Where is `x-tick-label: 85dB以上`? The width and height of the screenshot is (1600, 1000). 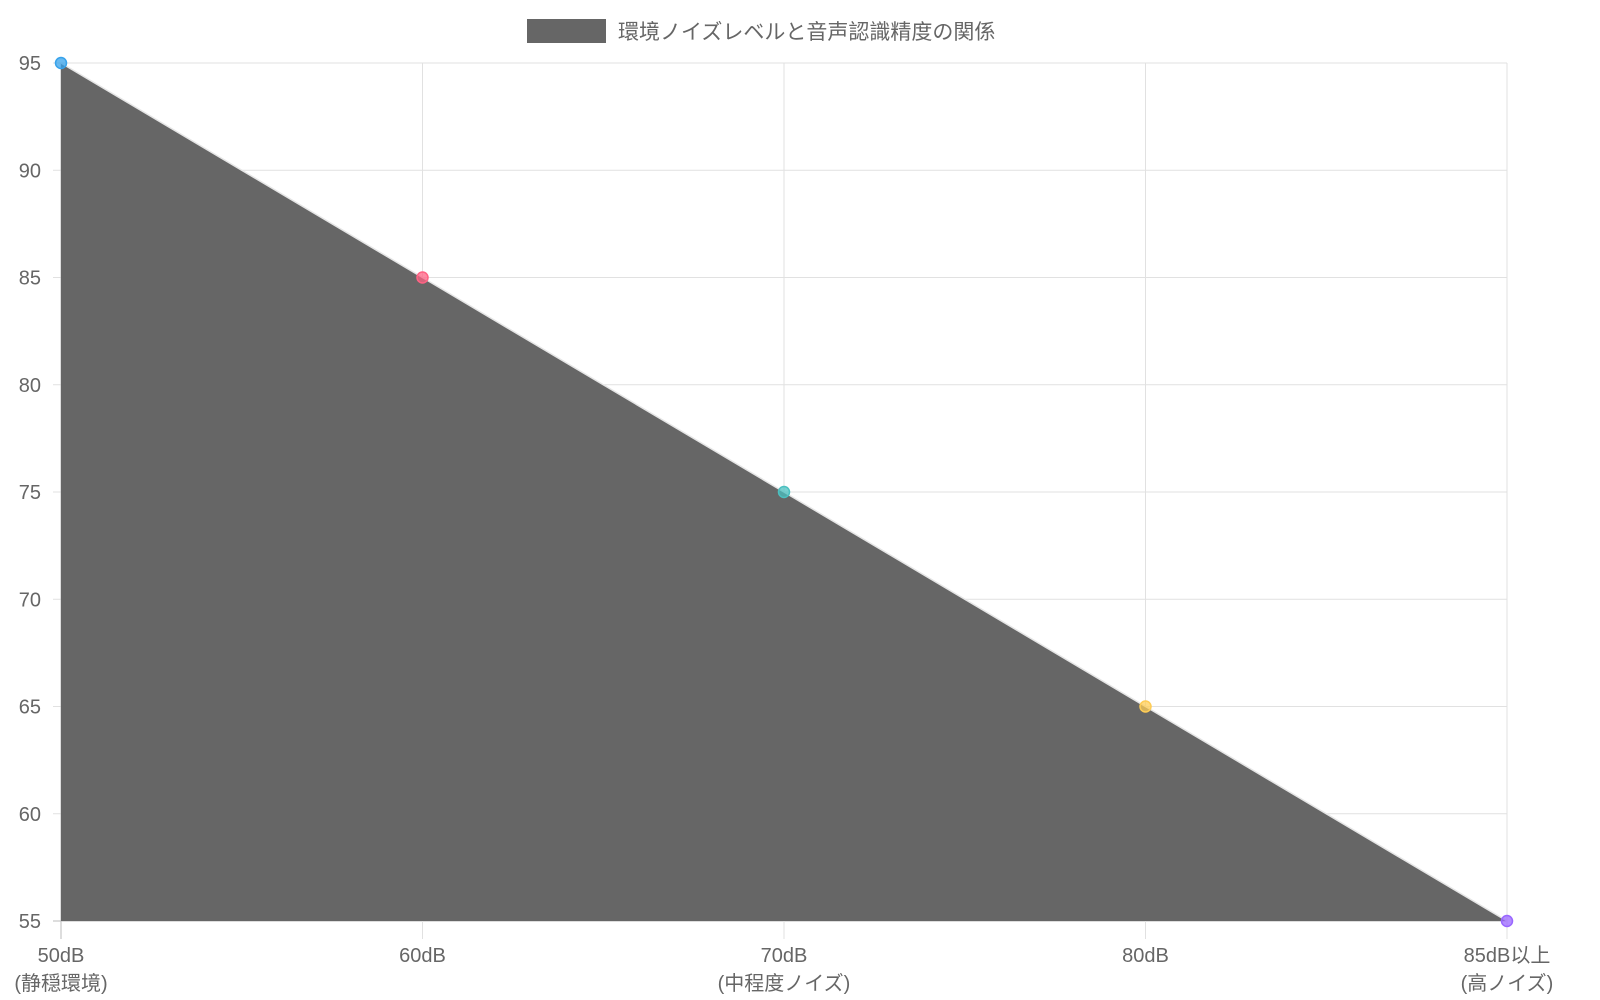
x-tick-label: 85dB以上 is located at coordinates (1507, 955).